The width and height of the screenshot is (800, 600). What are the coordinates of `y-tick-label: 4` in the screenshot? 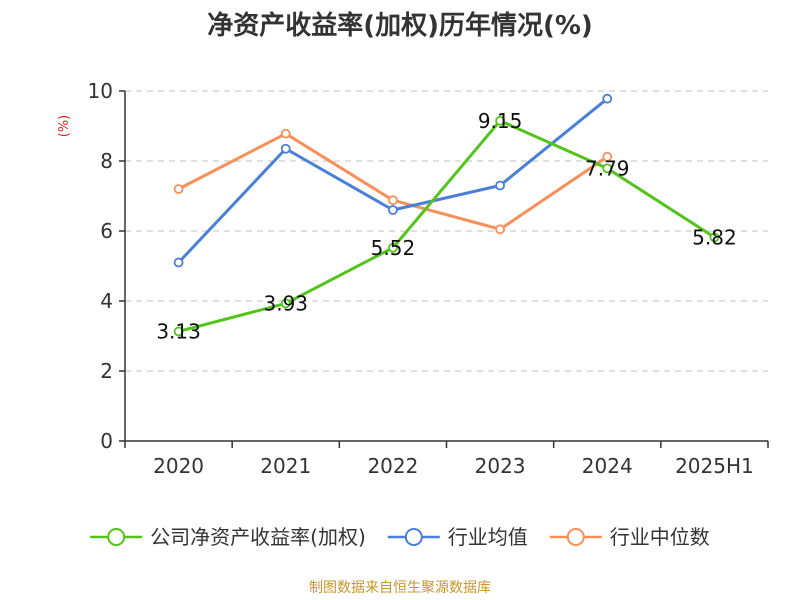 It's located at (106, 301).